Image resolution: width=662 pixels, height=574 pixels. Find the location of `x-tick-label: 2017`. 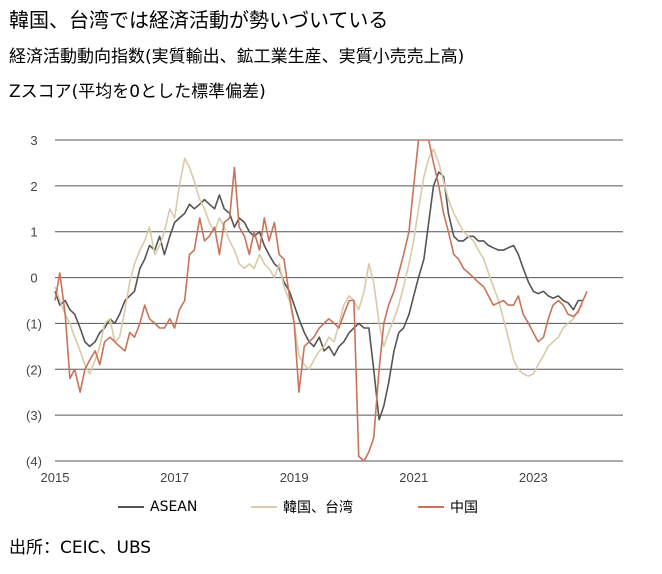

x-tick-label: 2017 is located at coordinates (174, 477).